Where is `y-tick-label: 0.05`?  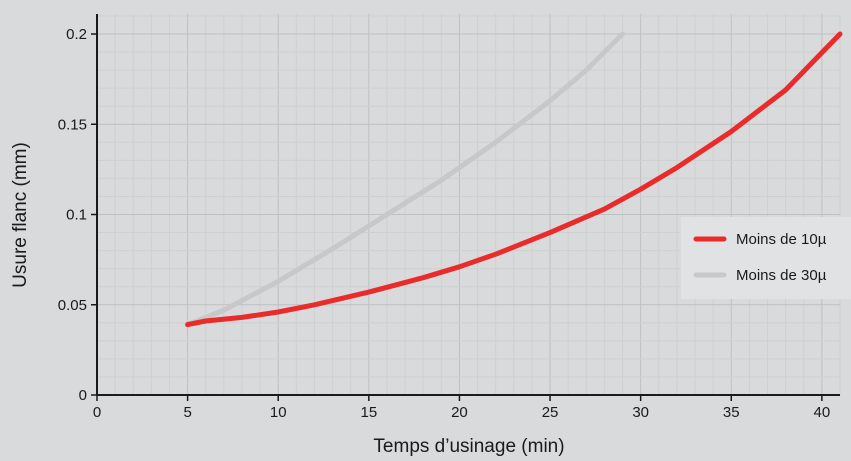 y-tick-label: 0.05 is located at coordinates (72, 305).